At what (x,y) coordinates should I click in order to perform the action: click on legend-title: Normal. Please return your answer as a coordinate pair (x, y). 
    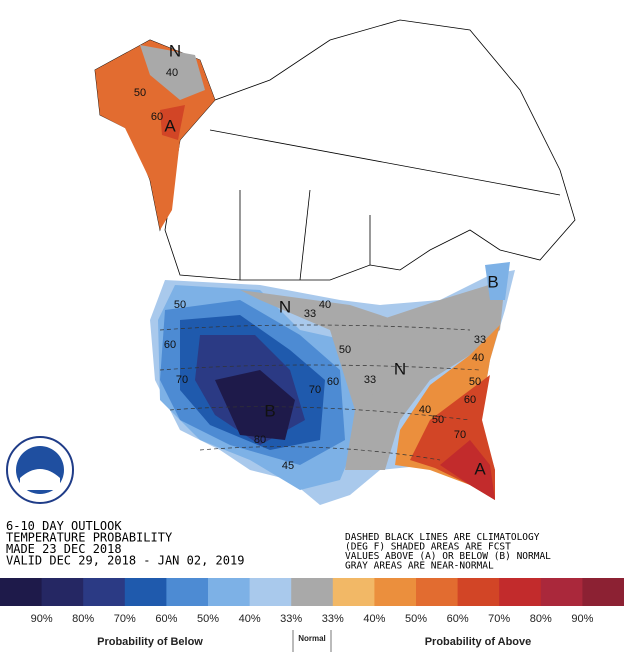
    Looking at the image, I should click on (312, 638).